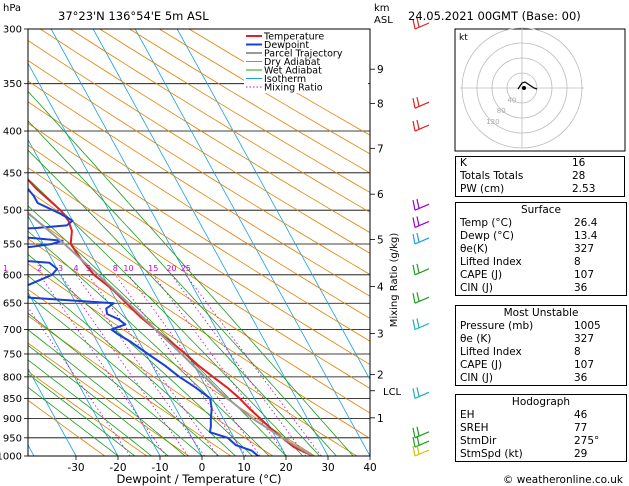 The width and height of the screenshot is (629, 486). Describe the element at coordinates (382, 8) in the screenshot. I see `km-label: km` at that location.